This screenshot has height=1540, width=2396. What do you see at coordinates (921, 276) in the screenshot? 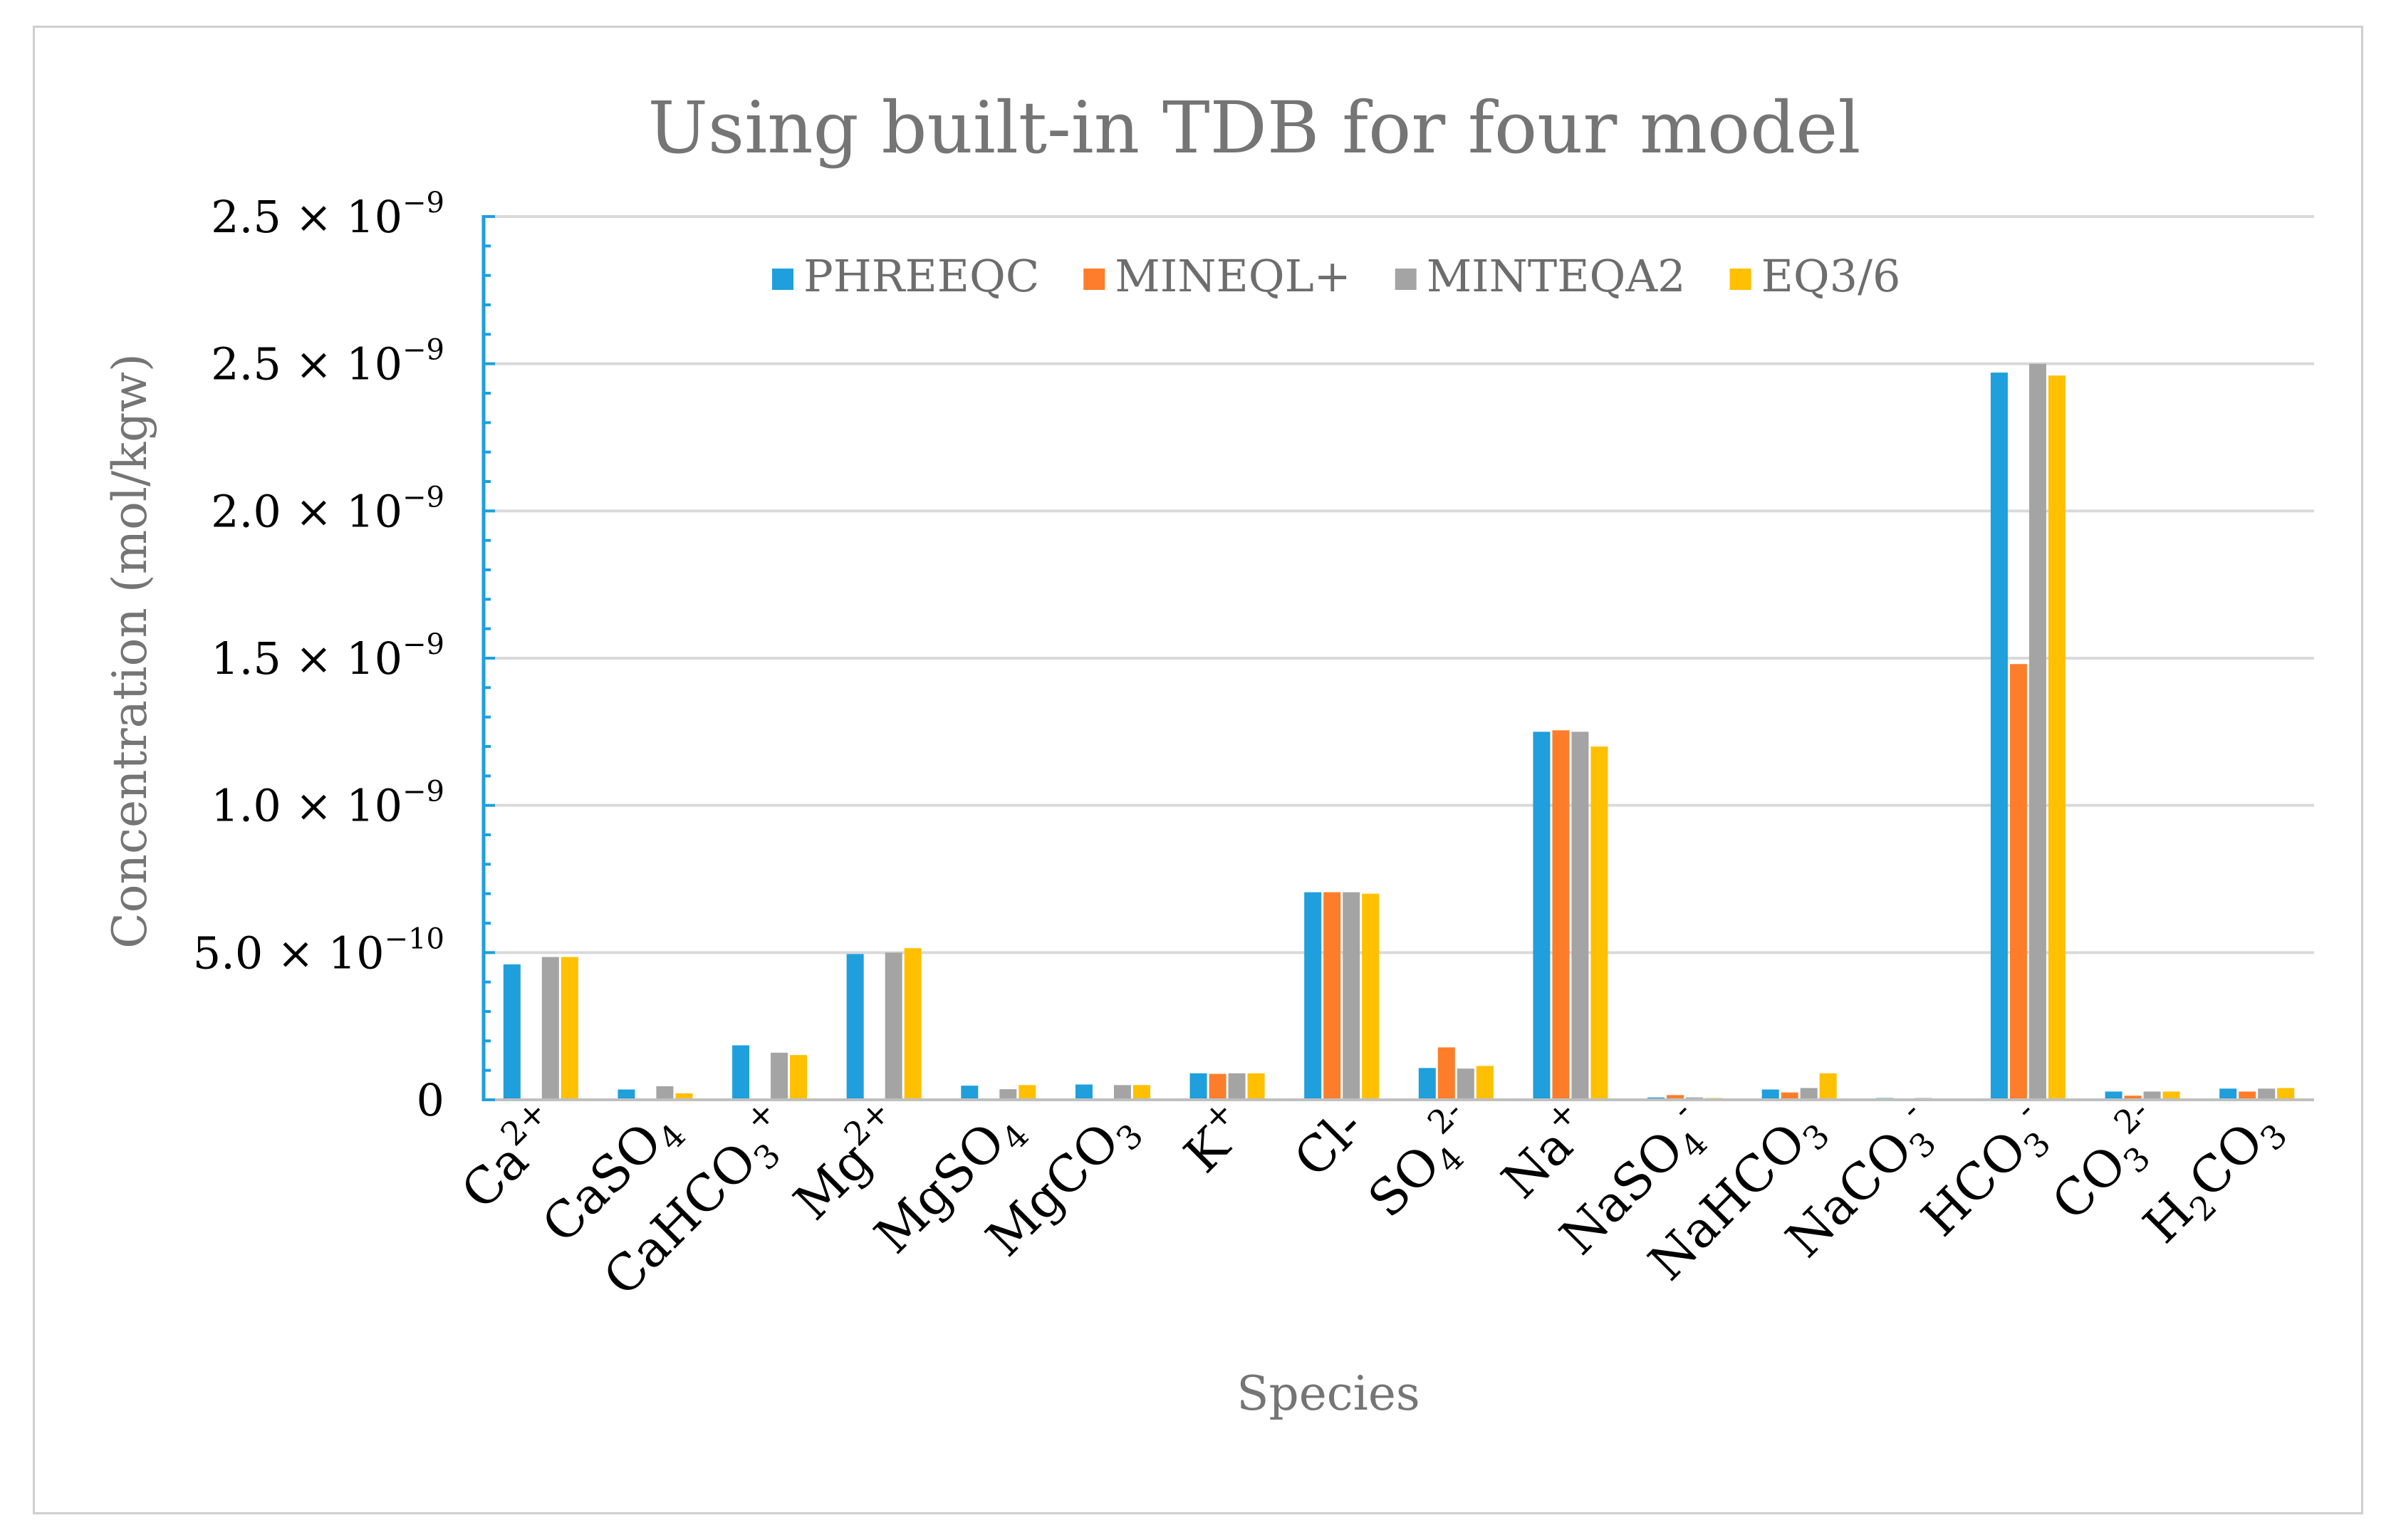
I see `legend-label: PHREEQC` at bounding box center [921, 276].